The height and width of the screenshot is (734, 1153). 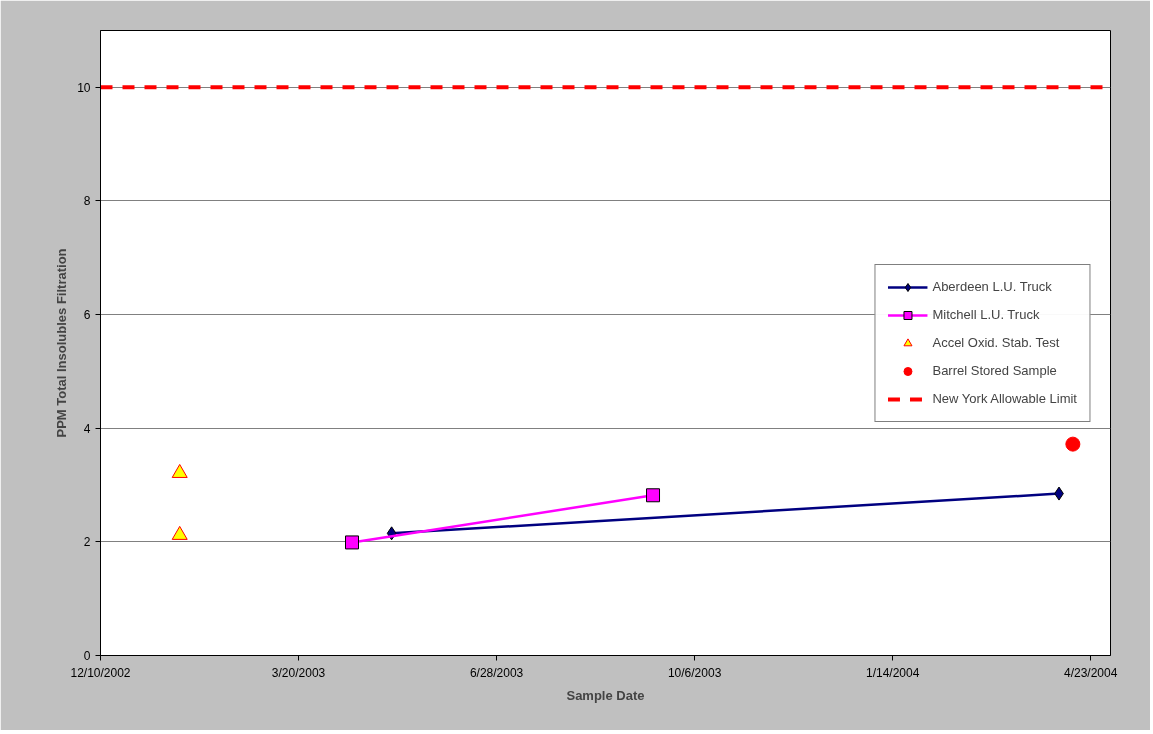 I want to click on y-axis-title: PPM Total Insolubles Filtration, so click(x=62, y=343).